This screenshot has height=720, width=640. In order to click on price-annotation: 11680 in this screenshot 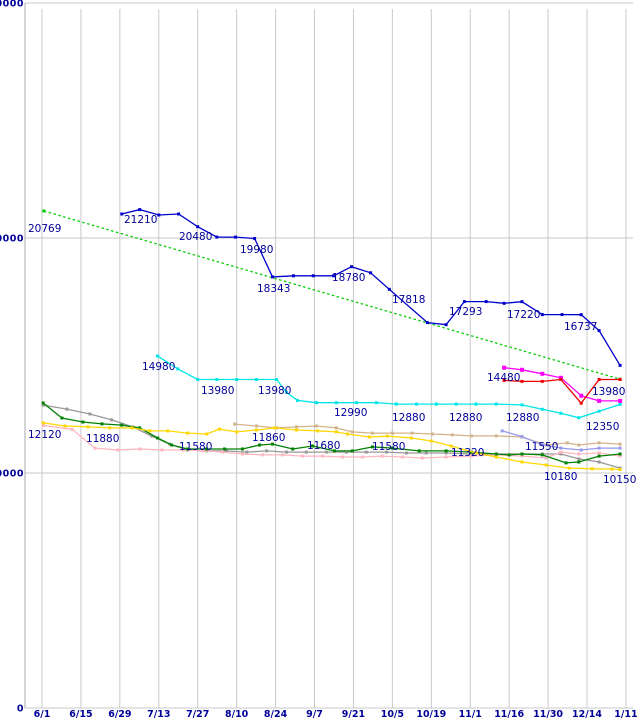, I will do `click(323, 446)`.